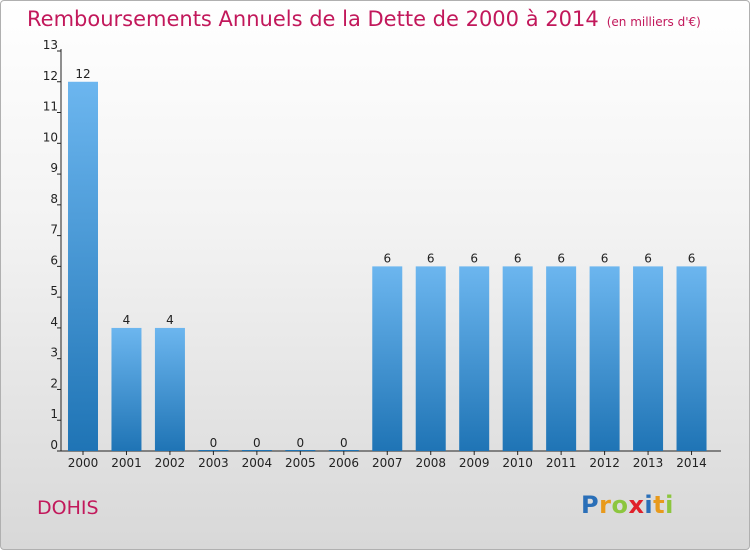 The image size is (750, 550). I want to click on x-tick-label: 2009, so click(474, 463).